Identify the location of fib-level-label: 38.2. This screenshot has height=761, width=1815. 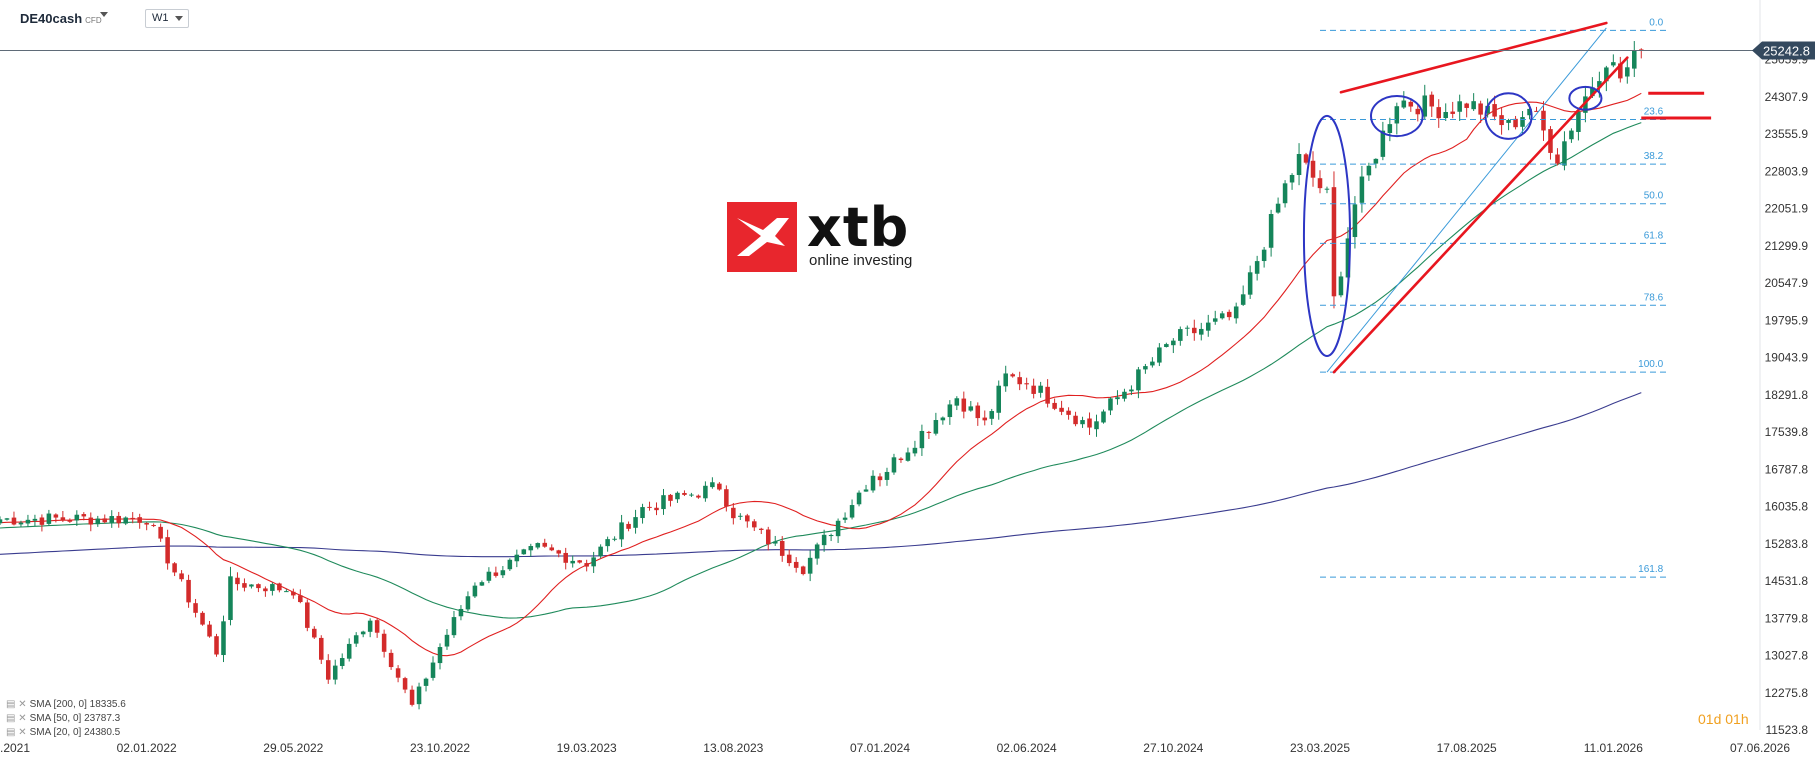
(1654, 156).